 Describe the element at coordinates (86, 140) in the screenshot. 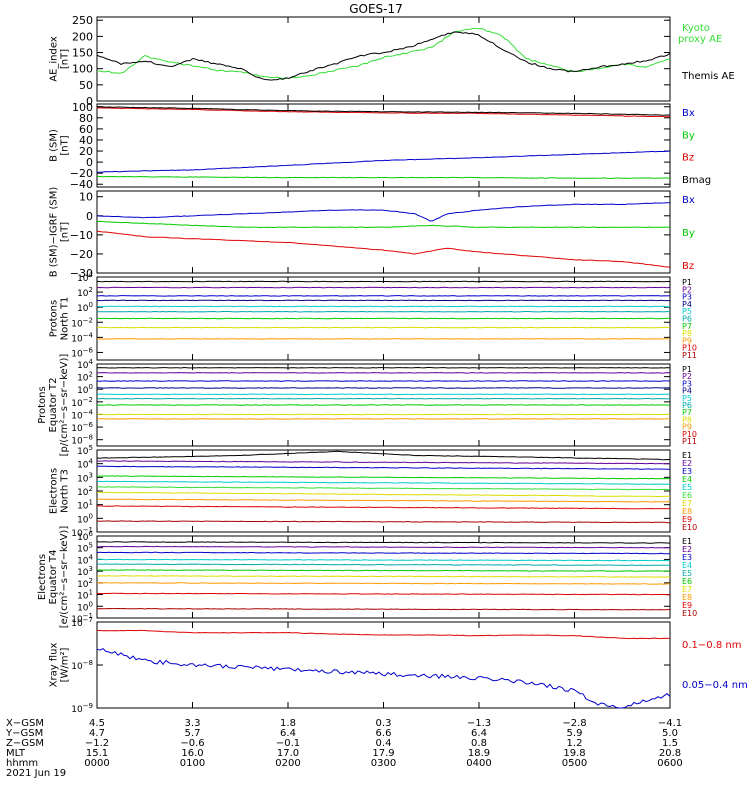

I see `y-tick-label: 40` at that location.